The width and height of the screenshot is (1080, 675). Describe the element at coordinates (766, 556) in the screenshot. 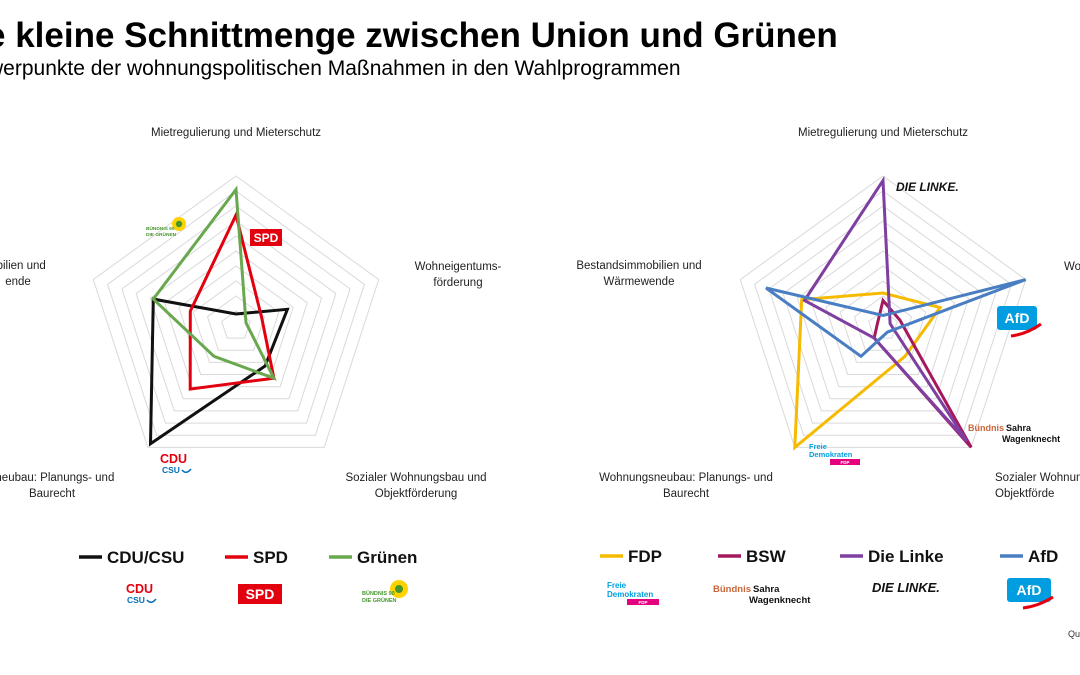

I see `legend-label-bsw: BSW` at that location.